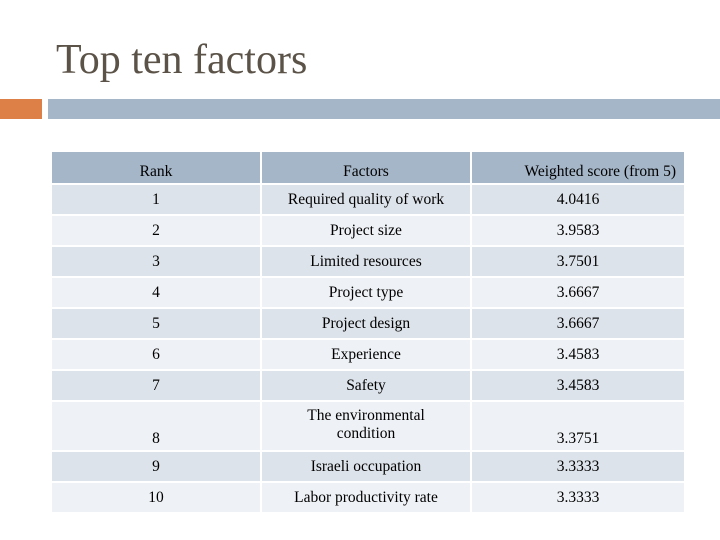 This screenshot has width=720, height=540. I want to click on factor-cell: Experience, so click(367, 355).